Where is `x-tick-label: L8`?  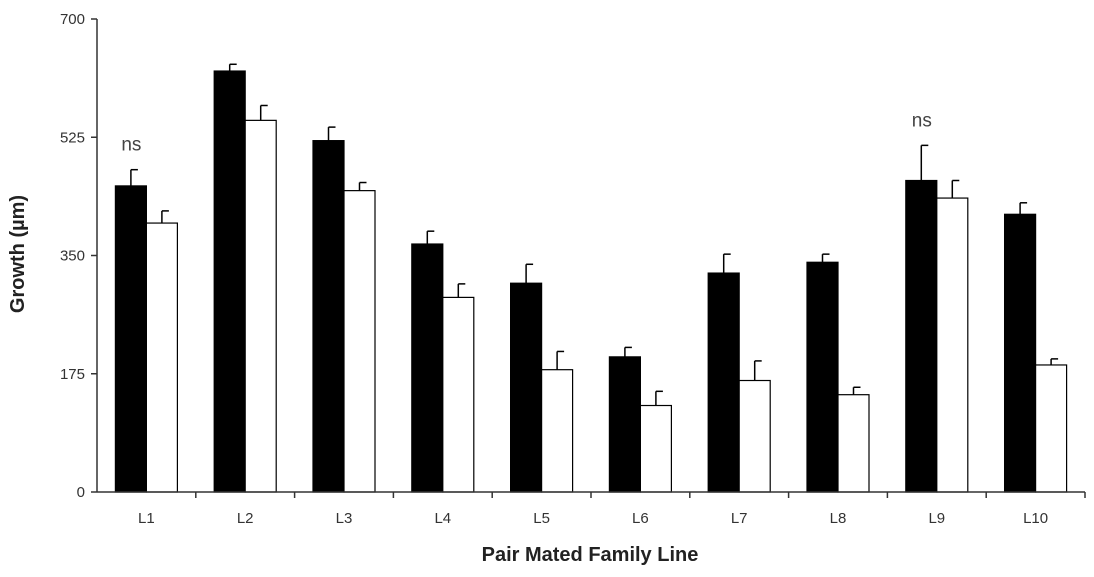 x-tick-label: L8 is located at coordinates (838, 518).